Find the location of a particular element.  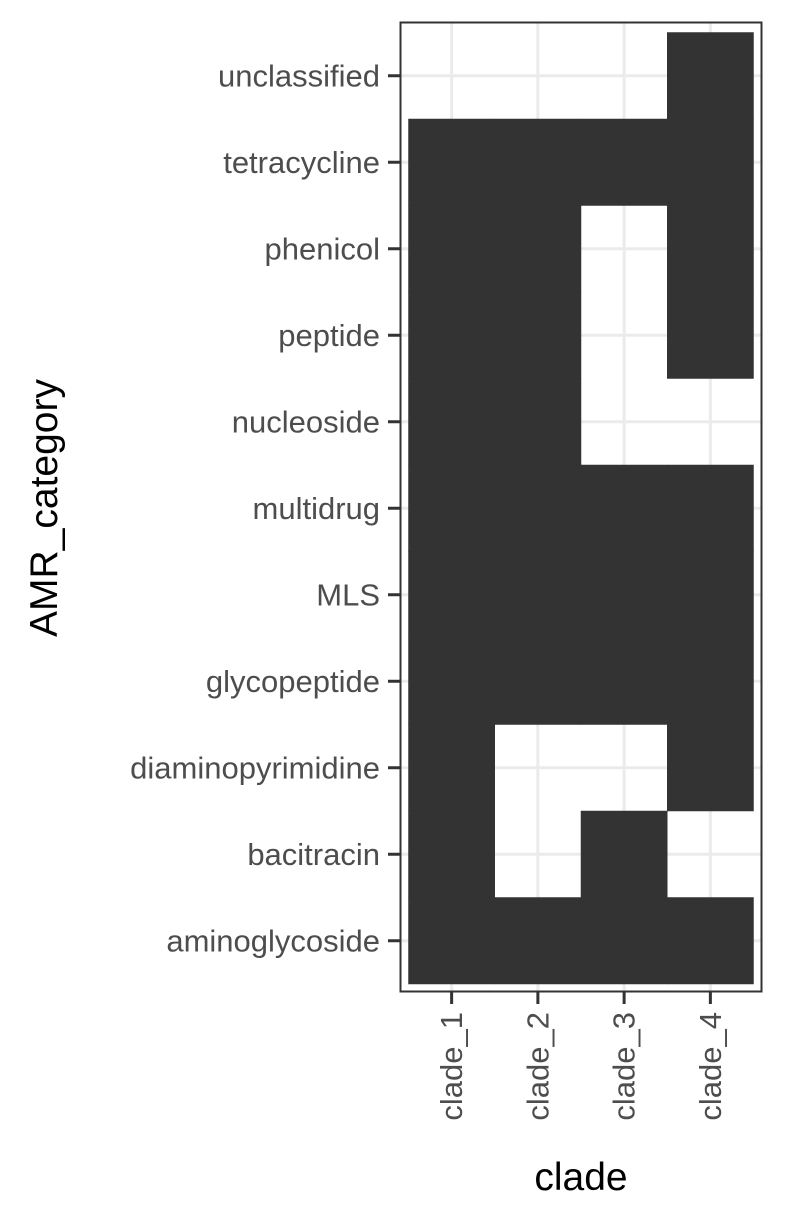

x-tick-label: clade_4 is located at coordinates (710, 1066).